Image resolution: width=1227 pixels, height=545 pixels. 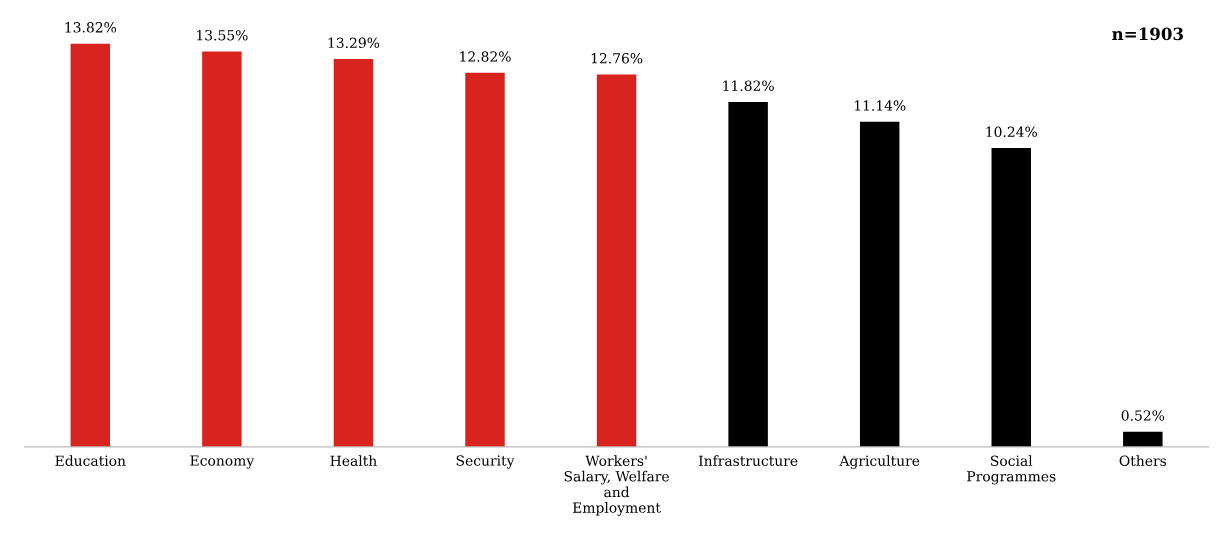 What do you see at coordinates (222, 35) in the screenshot?
I see `data-label: 13.55%` at bounding box center [222, 35].